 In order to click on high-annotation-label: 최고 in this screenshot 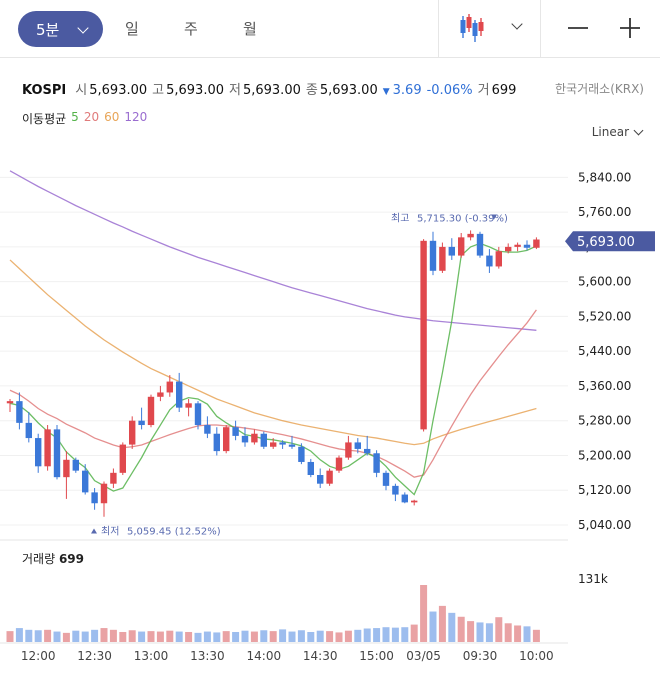, I will do `click(400, 219)`.